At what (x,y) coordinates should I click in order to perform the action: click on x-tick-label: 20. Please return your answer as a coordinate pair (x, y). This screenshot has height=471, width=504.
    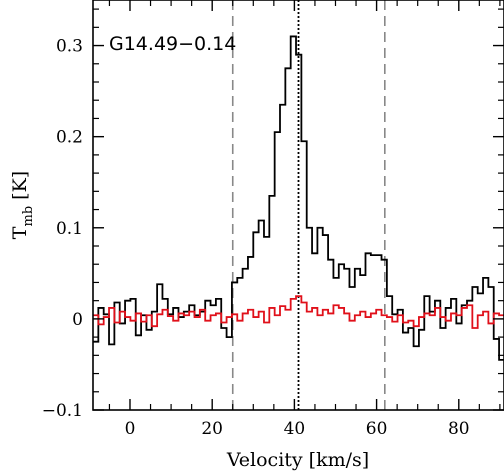
    Looking at the image, I should click on (212, 429).